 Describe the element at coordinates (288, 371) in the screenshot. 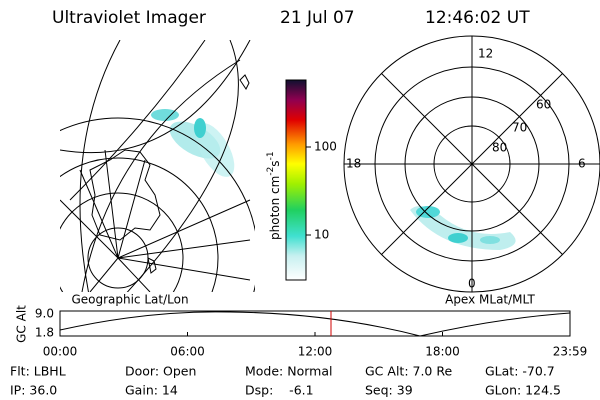

I see `status-field: Mode: Normal` at that location.